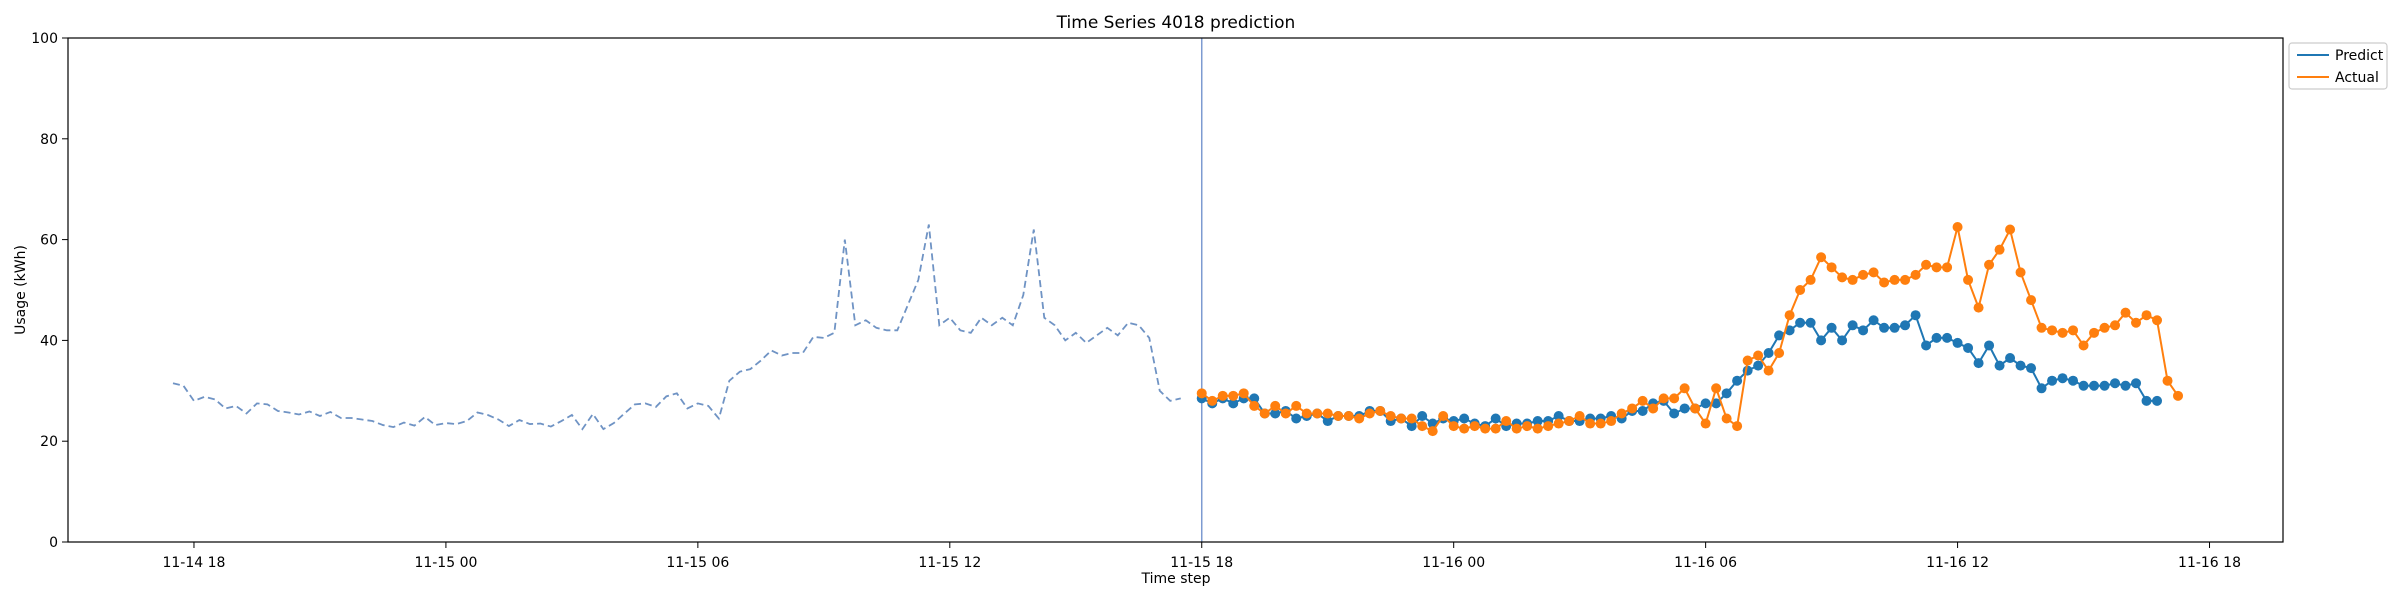 This screenshot has height=600, width=2400. Describe the element at coordinates (44, 39) in the screenshot. I see `y-tick-label: 100` at that location.